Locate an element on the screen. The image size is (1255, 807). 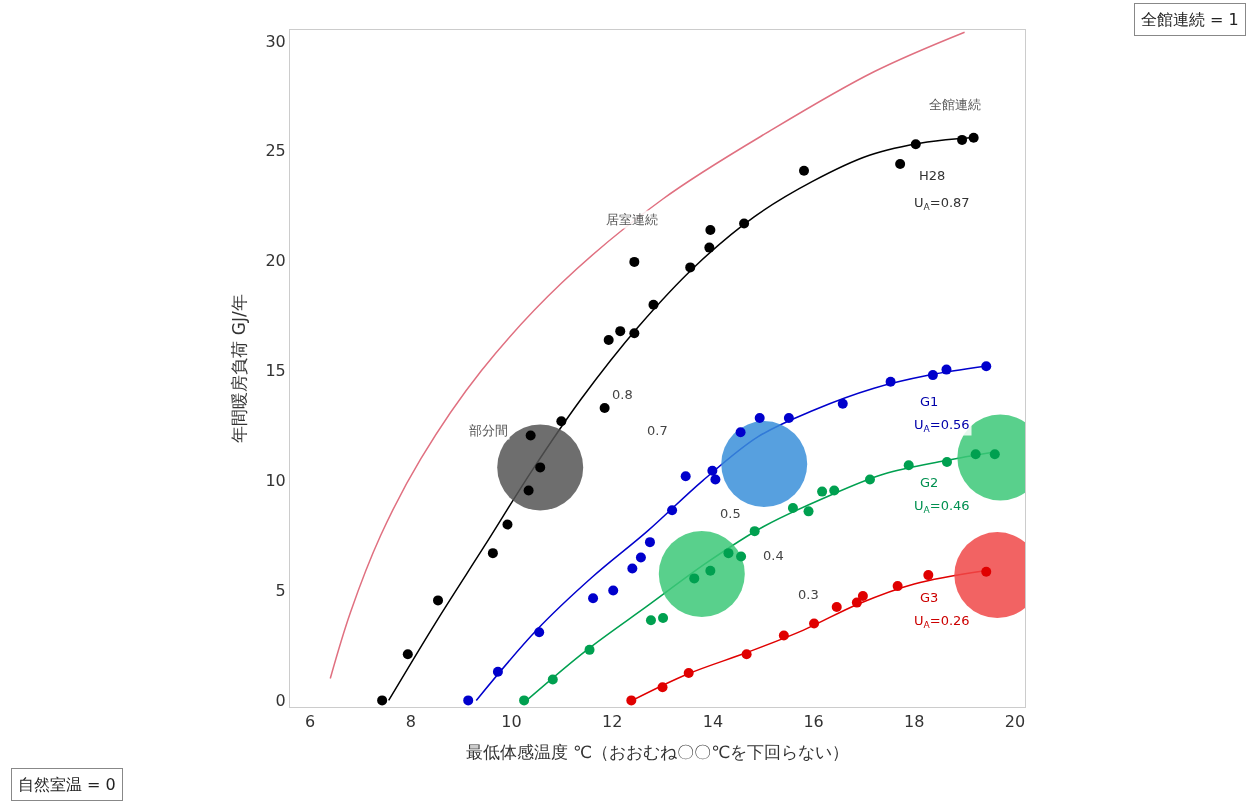
x-tick-label: 14 is located at coordinates (713, 722).